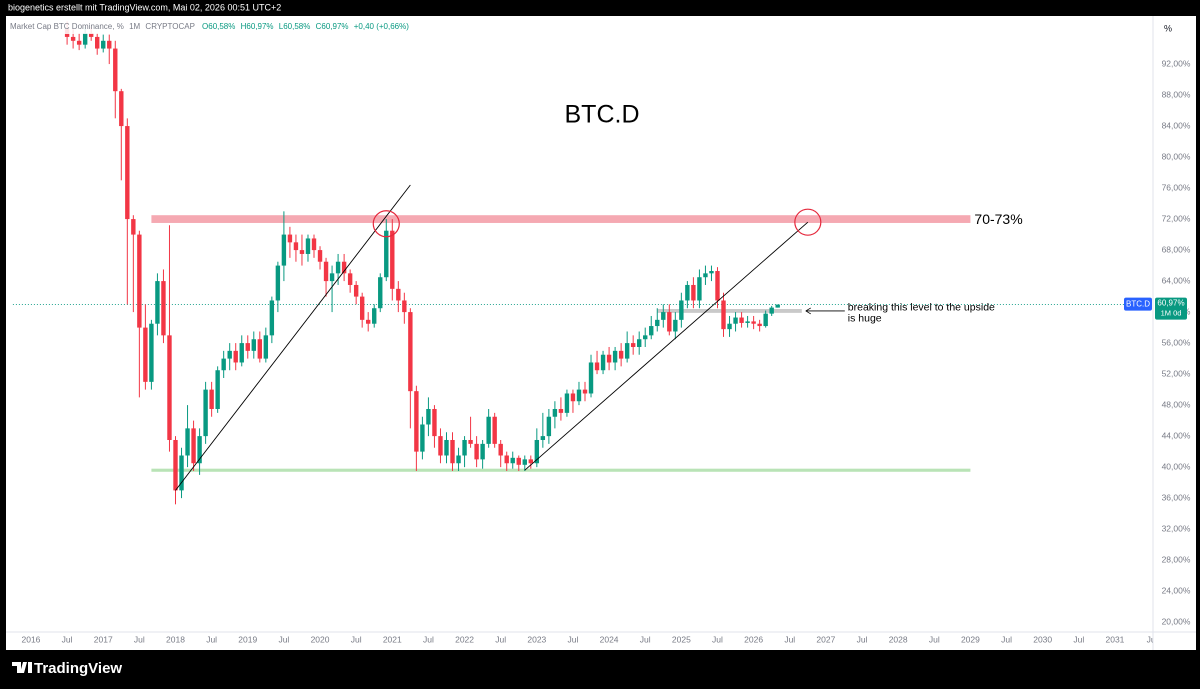 The image size is (1200, 689). I want to click on y-tick-label: 56,00%, so click(1176, 342).